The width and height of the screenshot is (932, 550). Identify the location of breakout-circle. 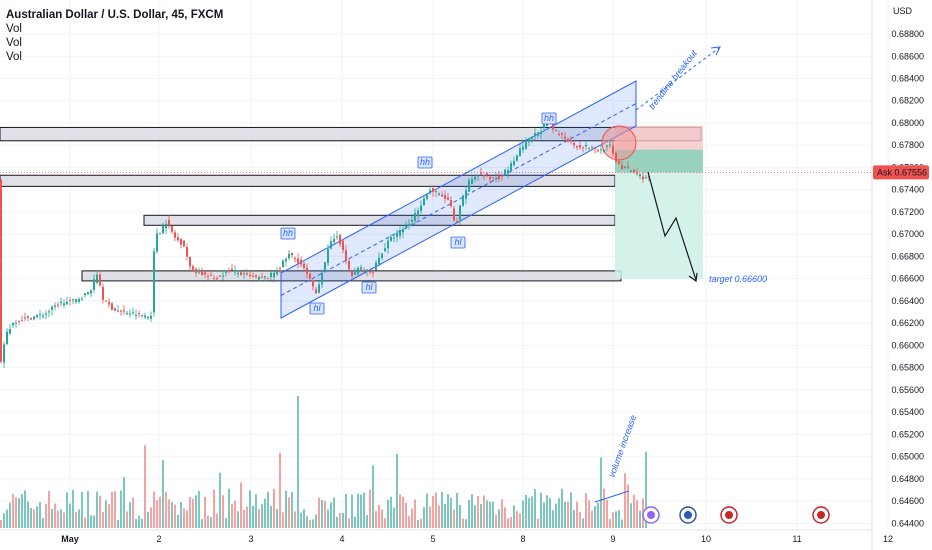
(619, 143).